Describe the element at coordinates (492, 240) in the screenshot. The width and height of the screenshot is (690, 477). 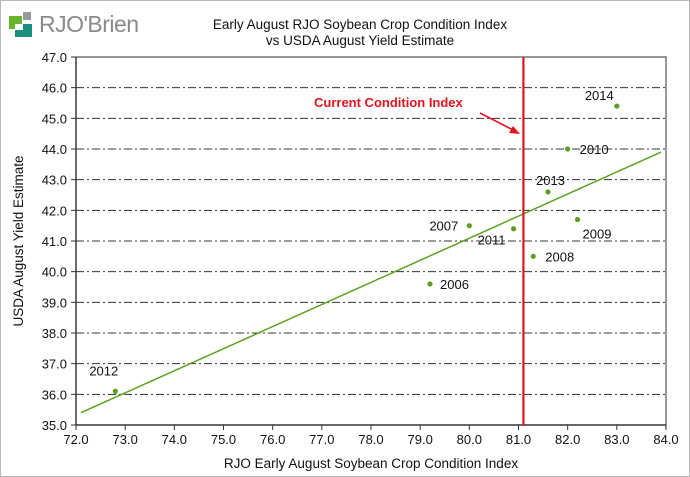
I see `data-label: 2011` at that location.